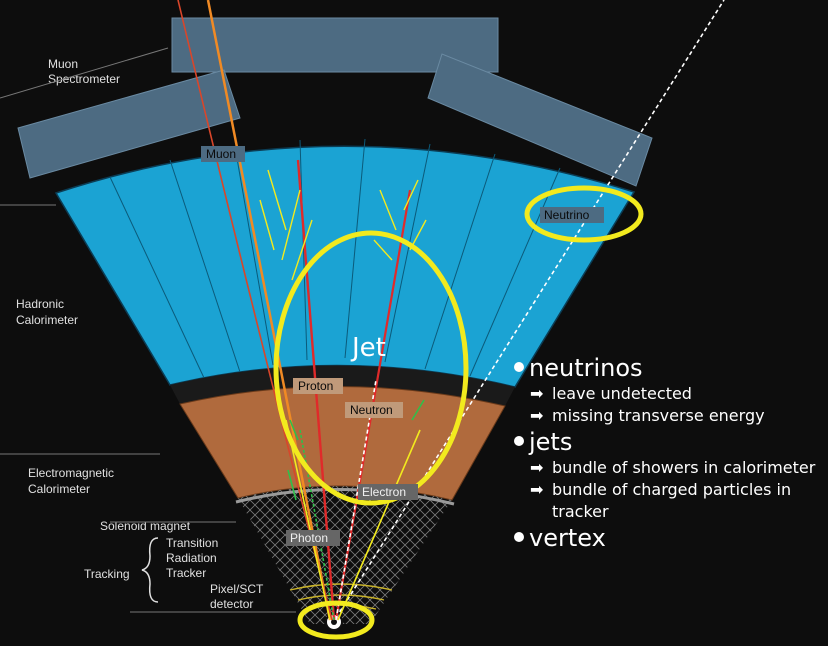  What do you see at coordinates (221, 154) in the screenshot?
I see `muon-particle-label: Muon` at bounding box center [221, 154].